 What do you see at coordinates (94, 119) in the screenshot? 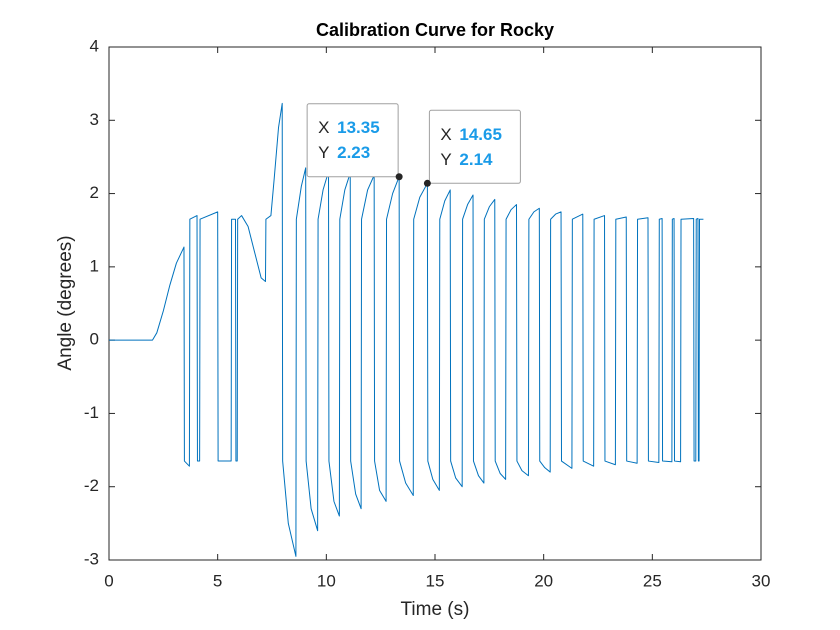
I see `y-tick-label: 3` at bounding box center [94, 119].